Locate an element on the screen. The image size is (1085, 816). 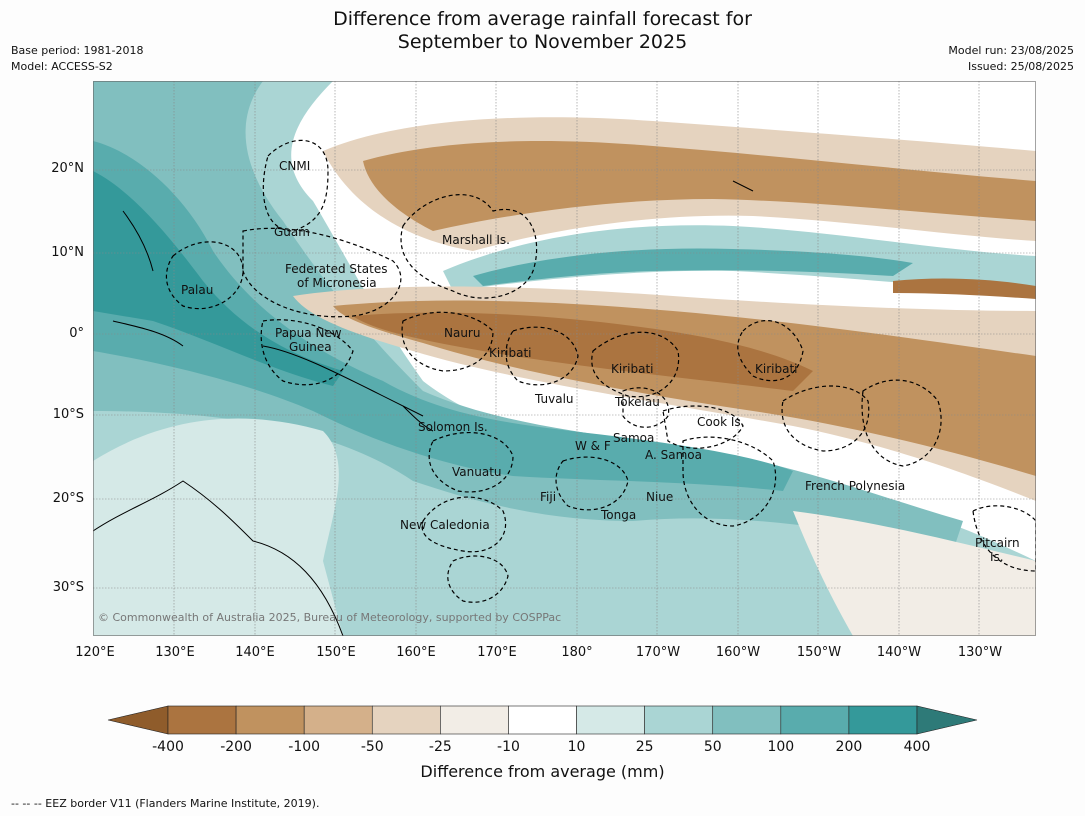
north-dry-mid is located at coordinates (699, 186).